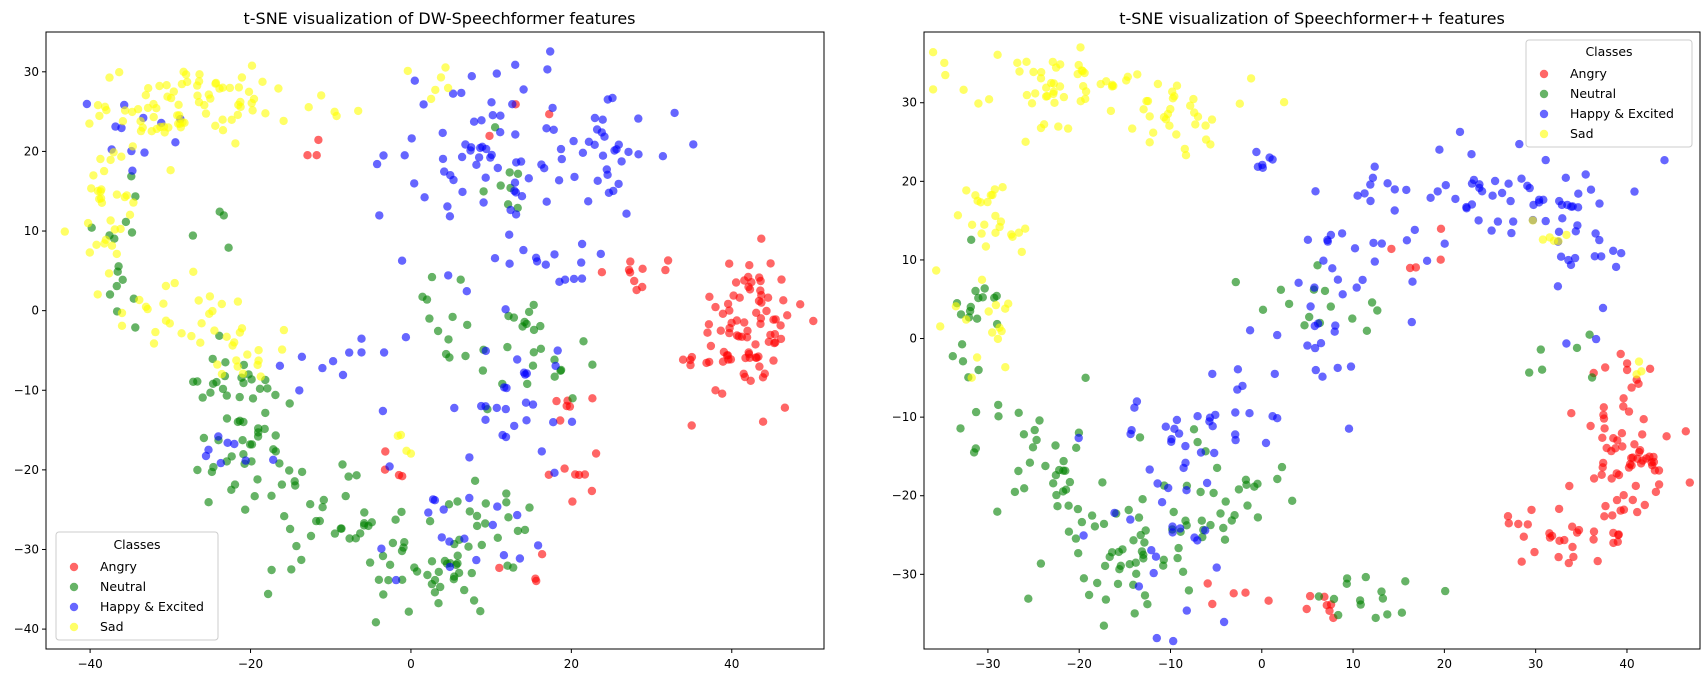 Image resolution: width=1708 pixels, height=683 pixels. What do you see at coordinates (136, 544) in the screenshot?
I see `legend-title: Classes` at bounding box center [136, 544].